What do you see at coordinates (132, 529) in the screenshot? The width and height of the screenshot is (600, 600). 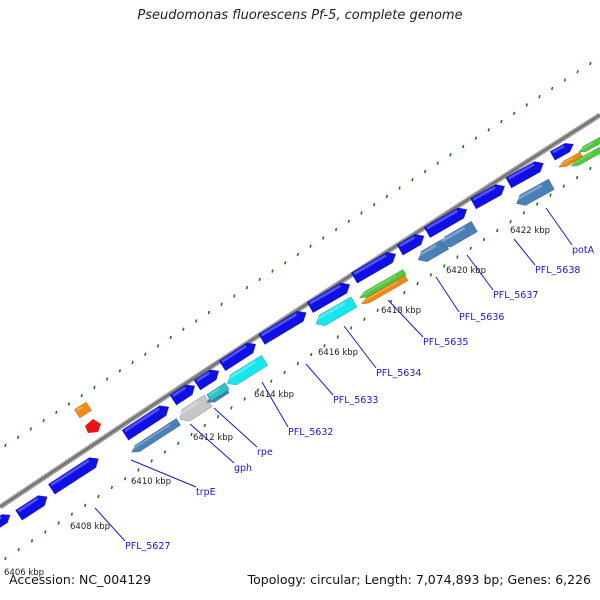 I see `gene-label-pfl-5627: PFL_5627` at bounding box center [132, 529].